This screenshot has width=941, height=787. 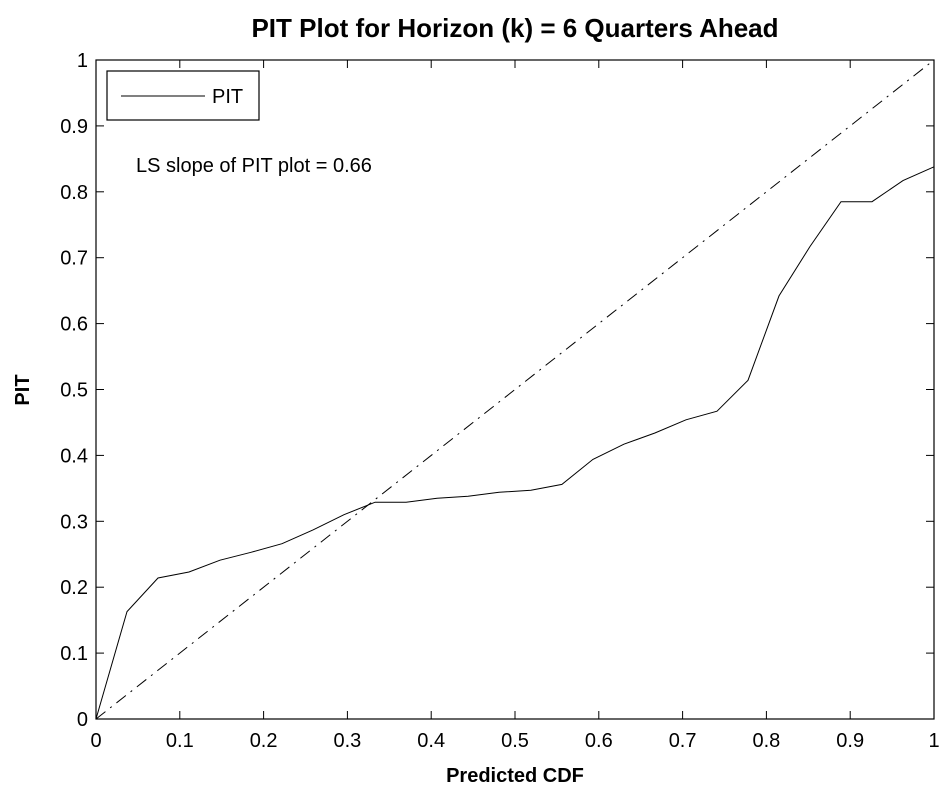 What do you see at coordinates (74, 456) in the screenshot?
I see `y-tick-label: 0.4` at bounding box center [74, 456].